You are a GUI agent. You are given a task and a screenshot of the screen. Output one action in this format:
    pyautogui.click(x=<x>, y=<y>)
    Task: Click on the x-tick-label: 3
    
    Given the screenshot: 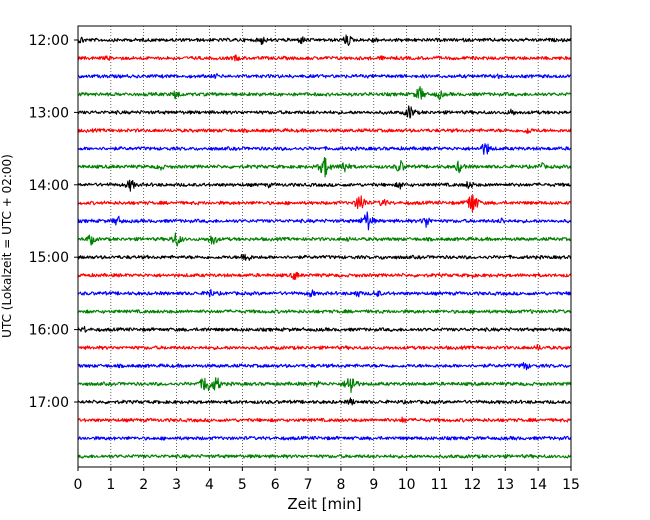 What is the action you would take?
    pyautogui.click(x=176, y=485)
    